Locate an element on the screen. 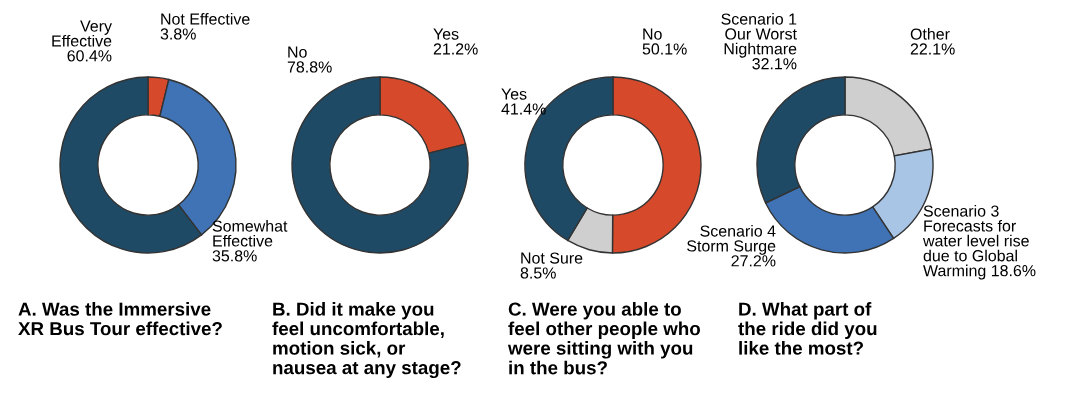 Image resolution: width=1067 pixels, height=405 pixels. text: B. Did it make you feel uncomfortable, motion sick, or nausea at any stage? is located at coordinates (366, 340).